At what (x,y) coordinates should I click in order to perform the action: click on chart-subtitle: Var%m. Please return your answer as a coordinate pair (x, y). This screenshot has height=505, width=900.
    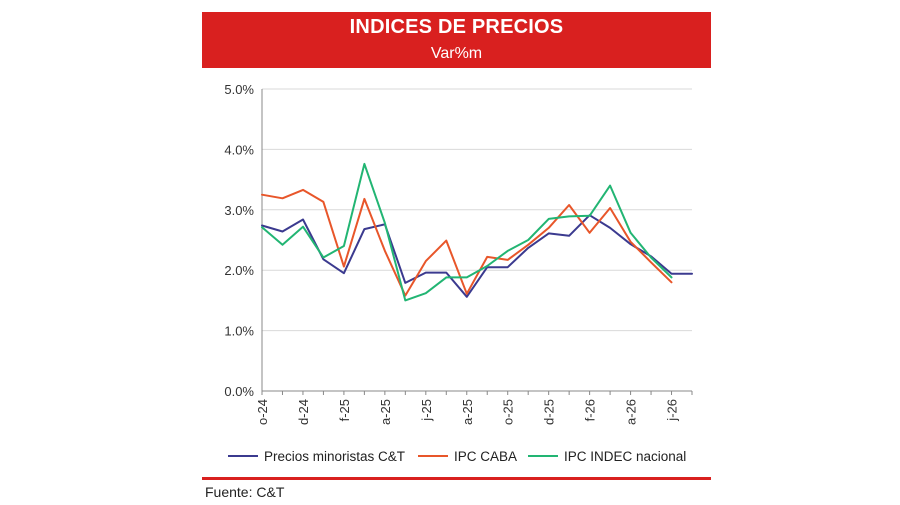
    Looking at the image, I should click on (456, 53).